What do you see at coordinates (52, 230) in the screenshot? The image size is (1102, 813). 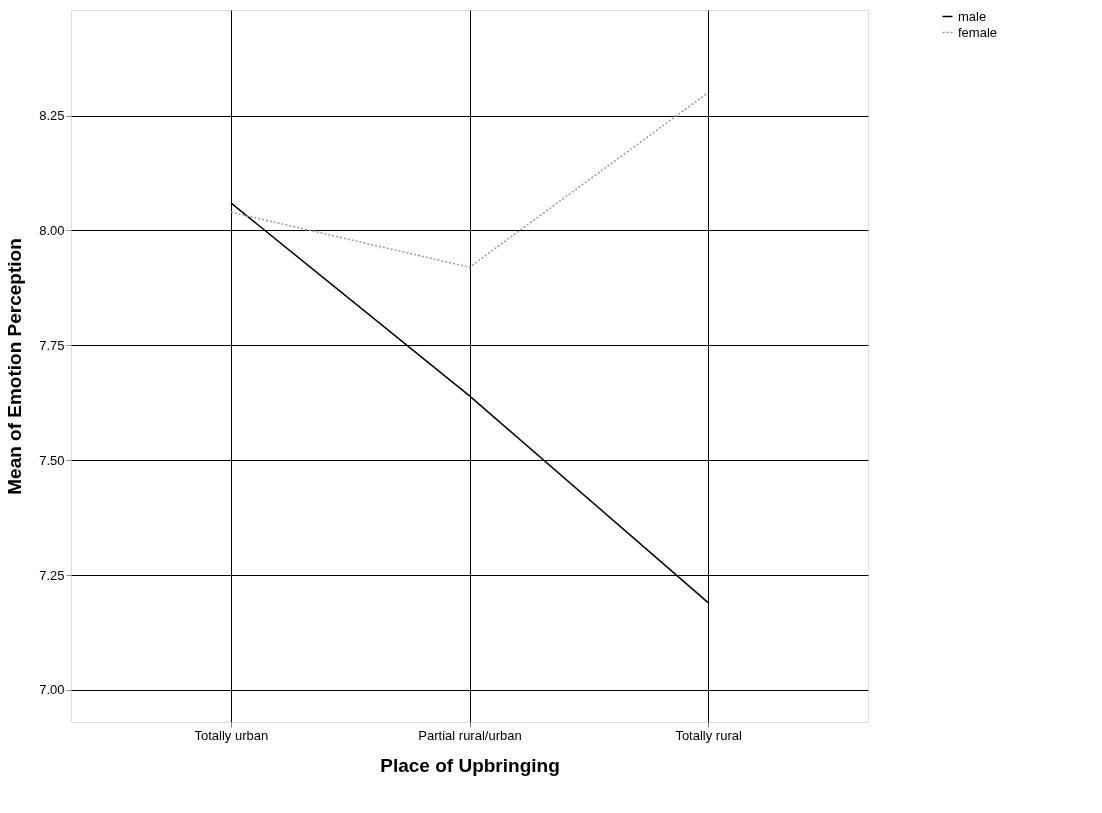 I see `y-tick-label: 8.00` at bounding box center [52, 230].